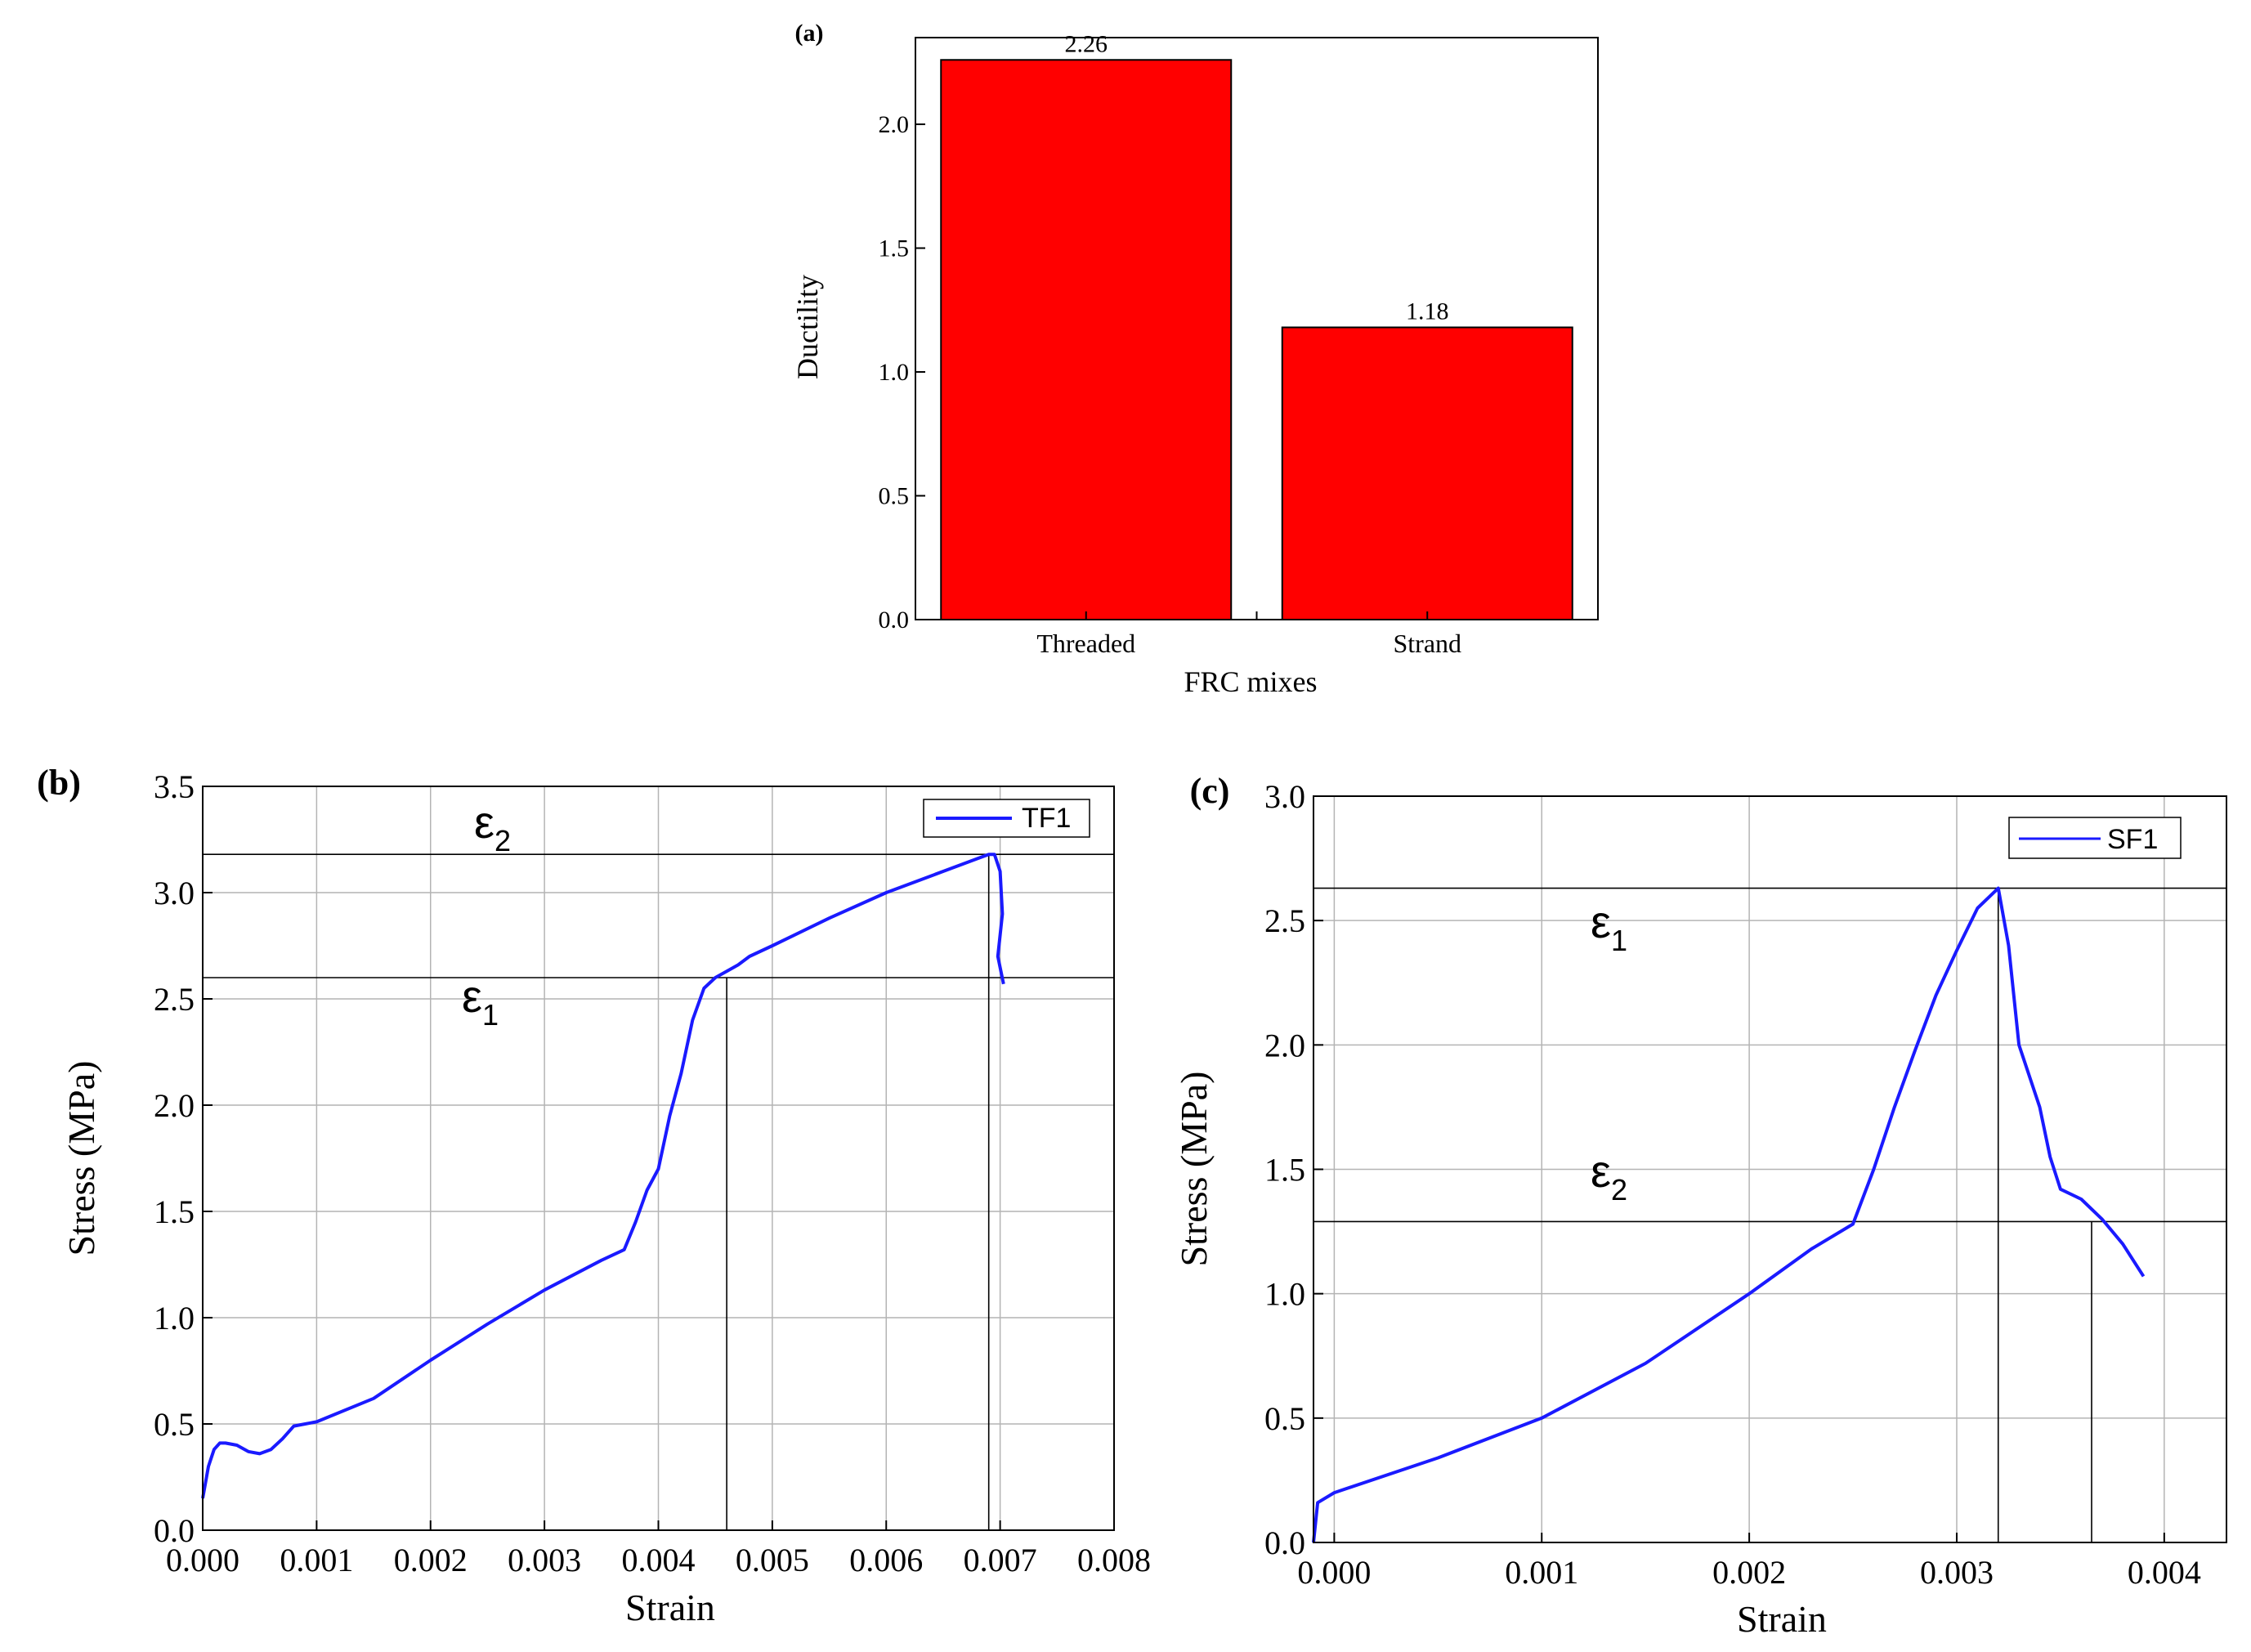  I want to click on panel-b-reference-label: ε2, so click(493, 826).